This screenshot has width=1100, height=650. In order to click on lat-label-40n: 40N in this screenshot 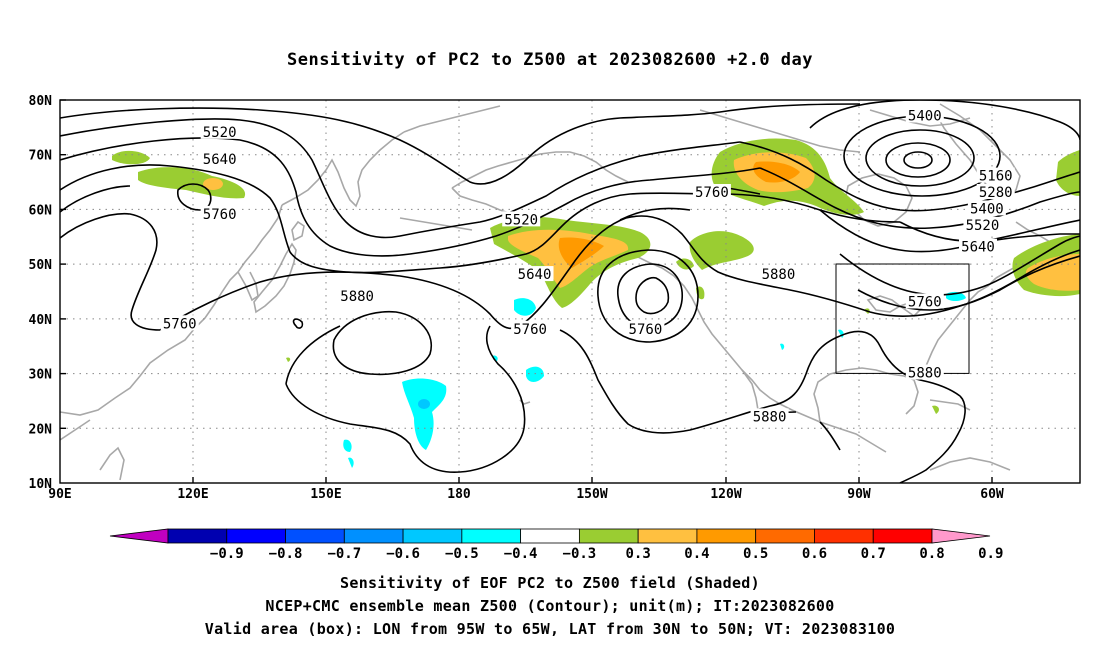, I will do `click(41, 320)`.